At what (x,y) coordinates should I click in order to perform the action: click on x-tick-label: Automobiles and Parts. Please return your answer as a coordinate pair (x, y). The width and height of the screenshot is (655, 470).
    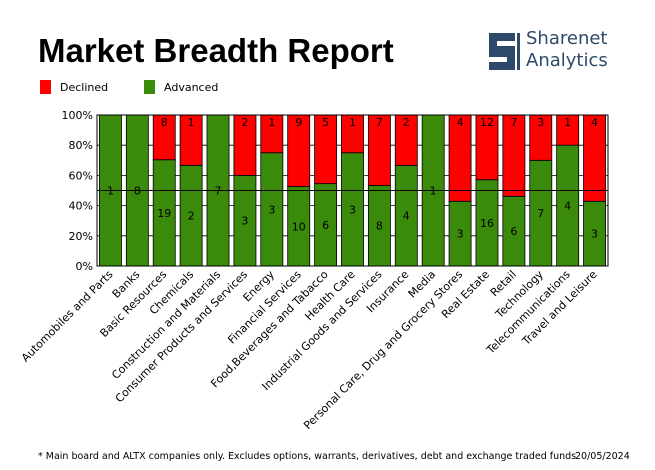
    Looking at the image, I should click on (67, 316).